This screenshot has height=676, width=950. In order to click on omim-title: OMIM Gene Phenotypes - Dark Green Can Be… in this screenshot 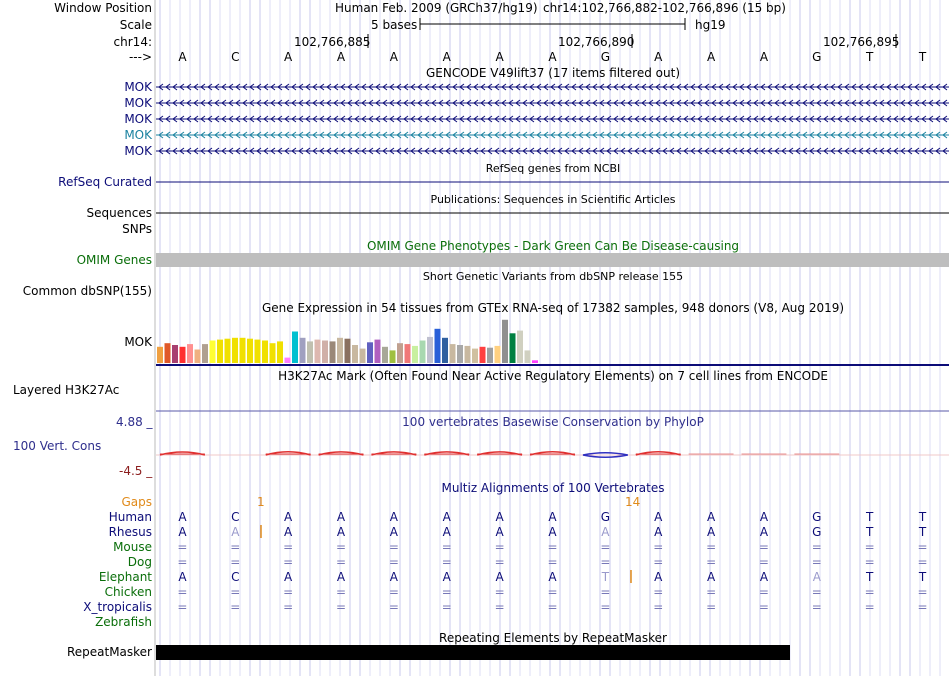, I will do `click(553, 246)`.